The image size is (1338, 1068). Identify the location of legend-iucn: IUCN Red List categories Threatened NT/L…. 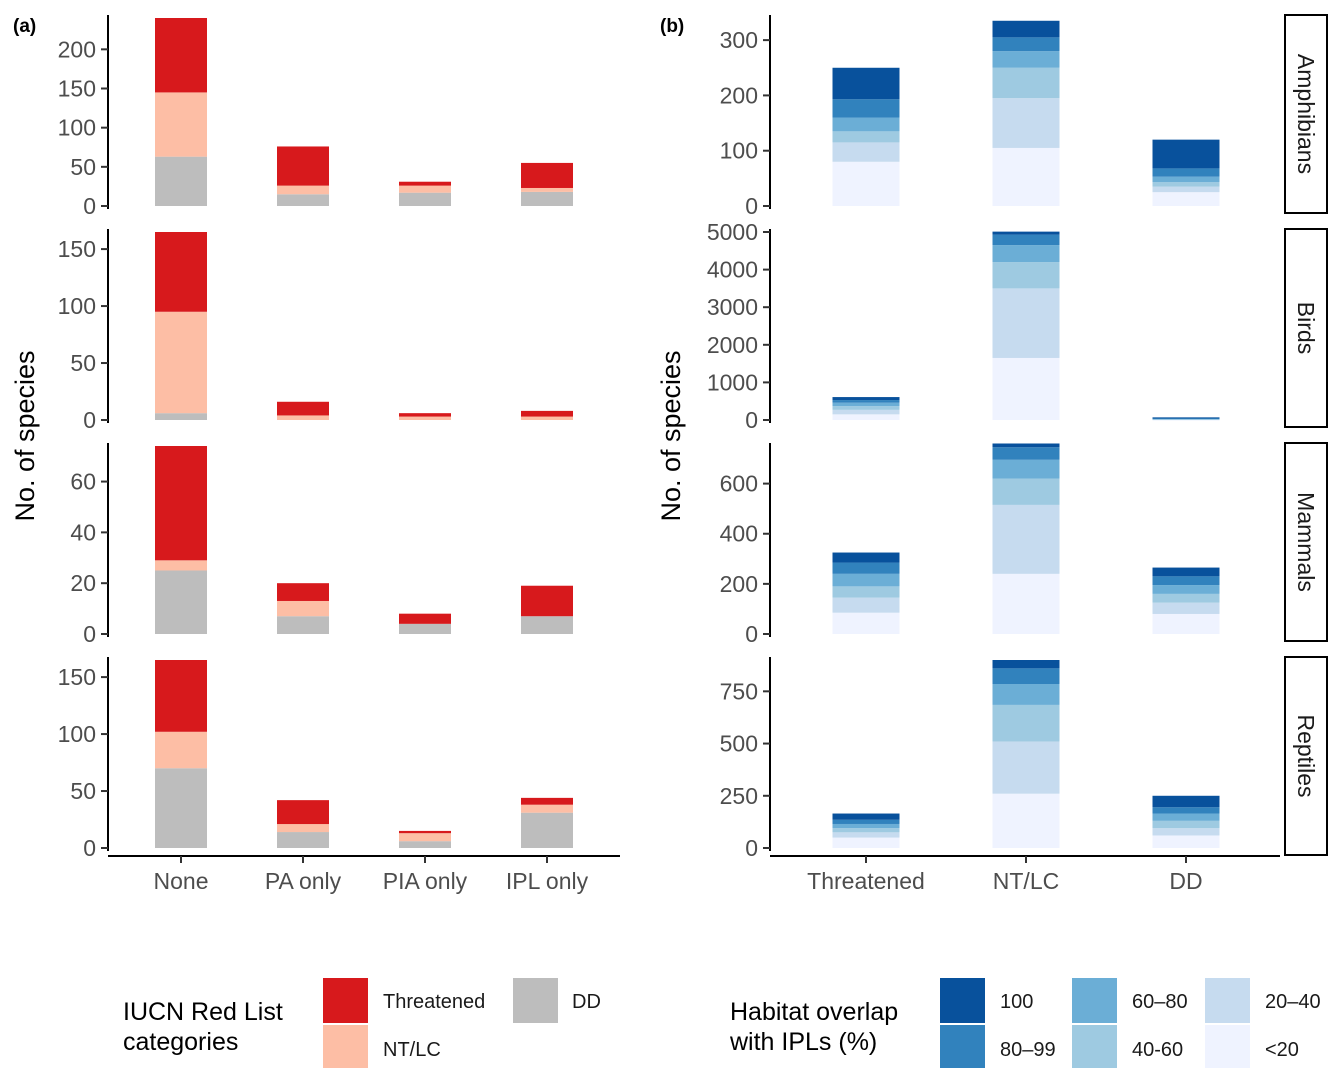
(362, 1023).